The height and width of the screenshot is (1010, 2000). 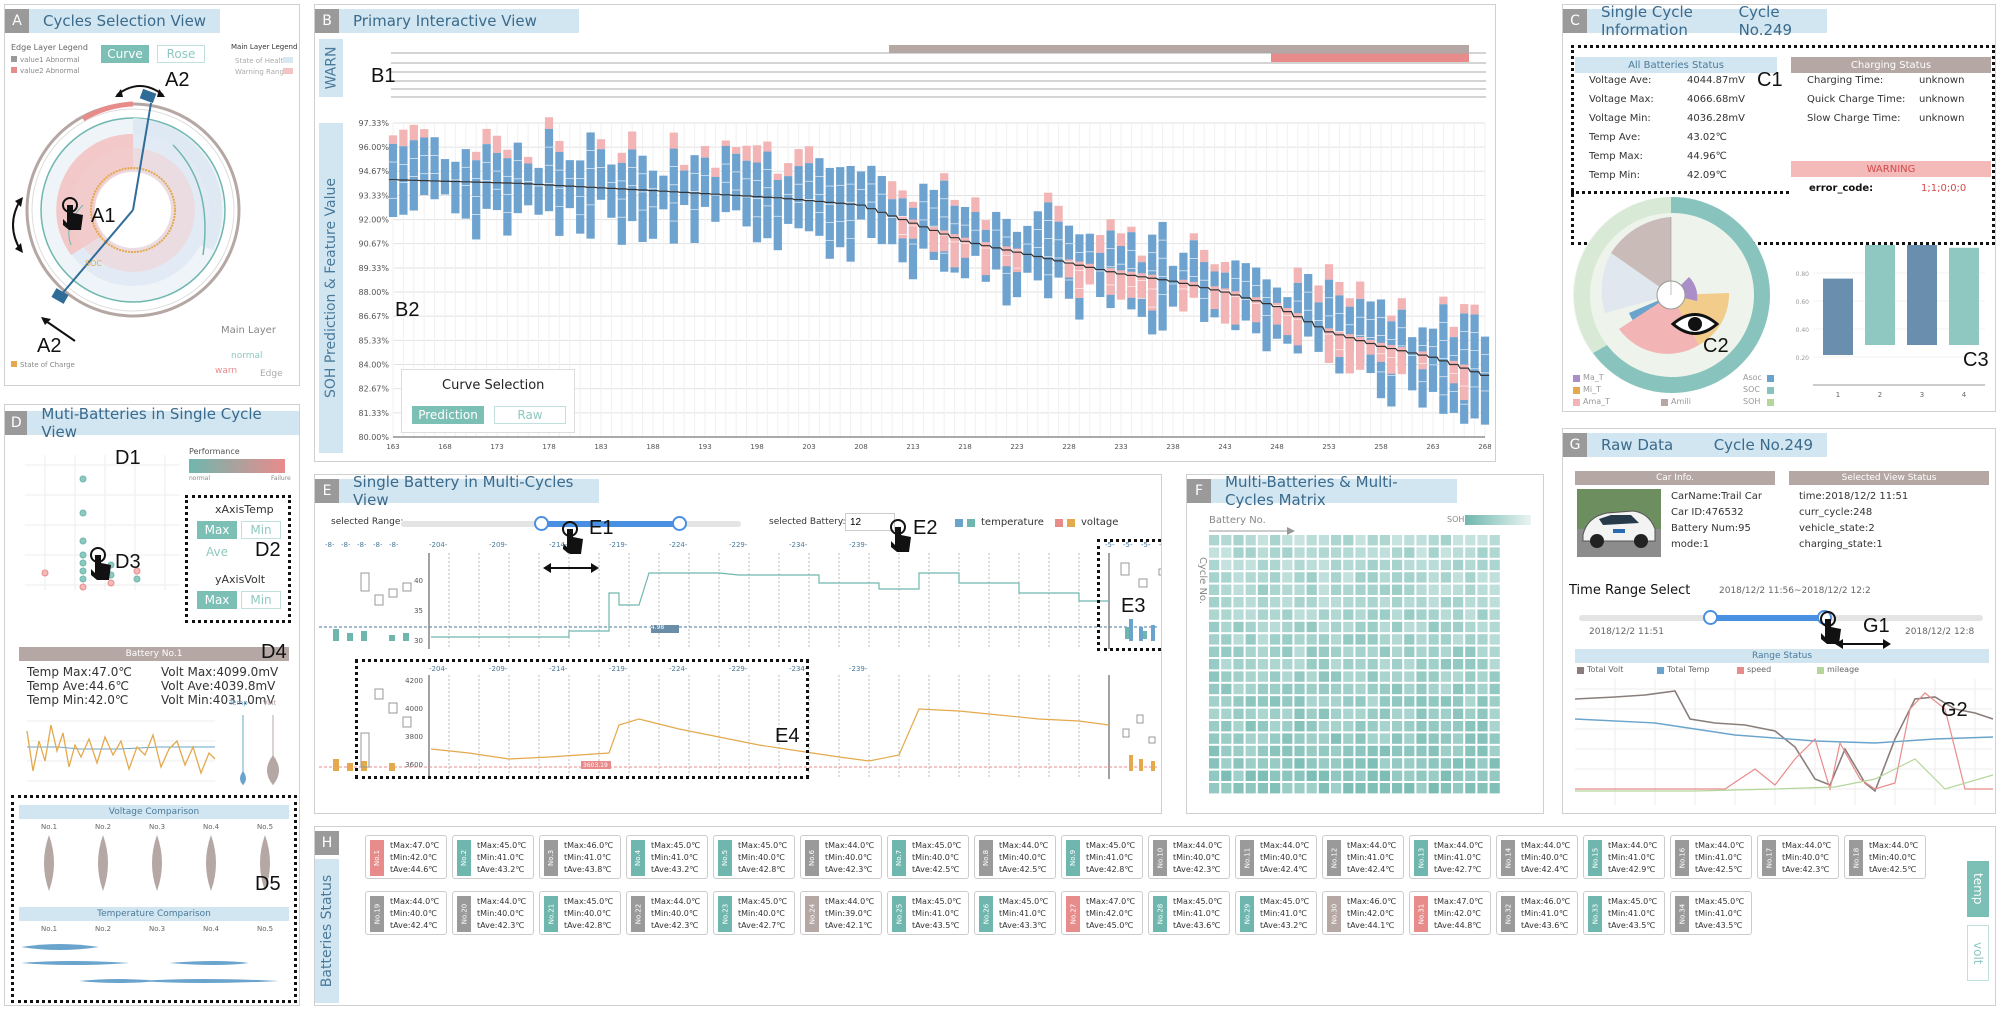 I want to click on battery-card: No.28 tMax:45.0℃ tMin:41.0℃ tAve:43.6℃, so click(x=1189, y=913).